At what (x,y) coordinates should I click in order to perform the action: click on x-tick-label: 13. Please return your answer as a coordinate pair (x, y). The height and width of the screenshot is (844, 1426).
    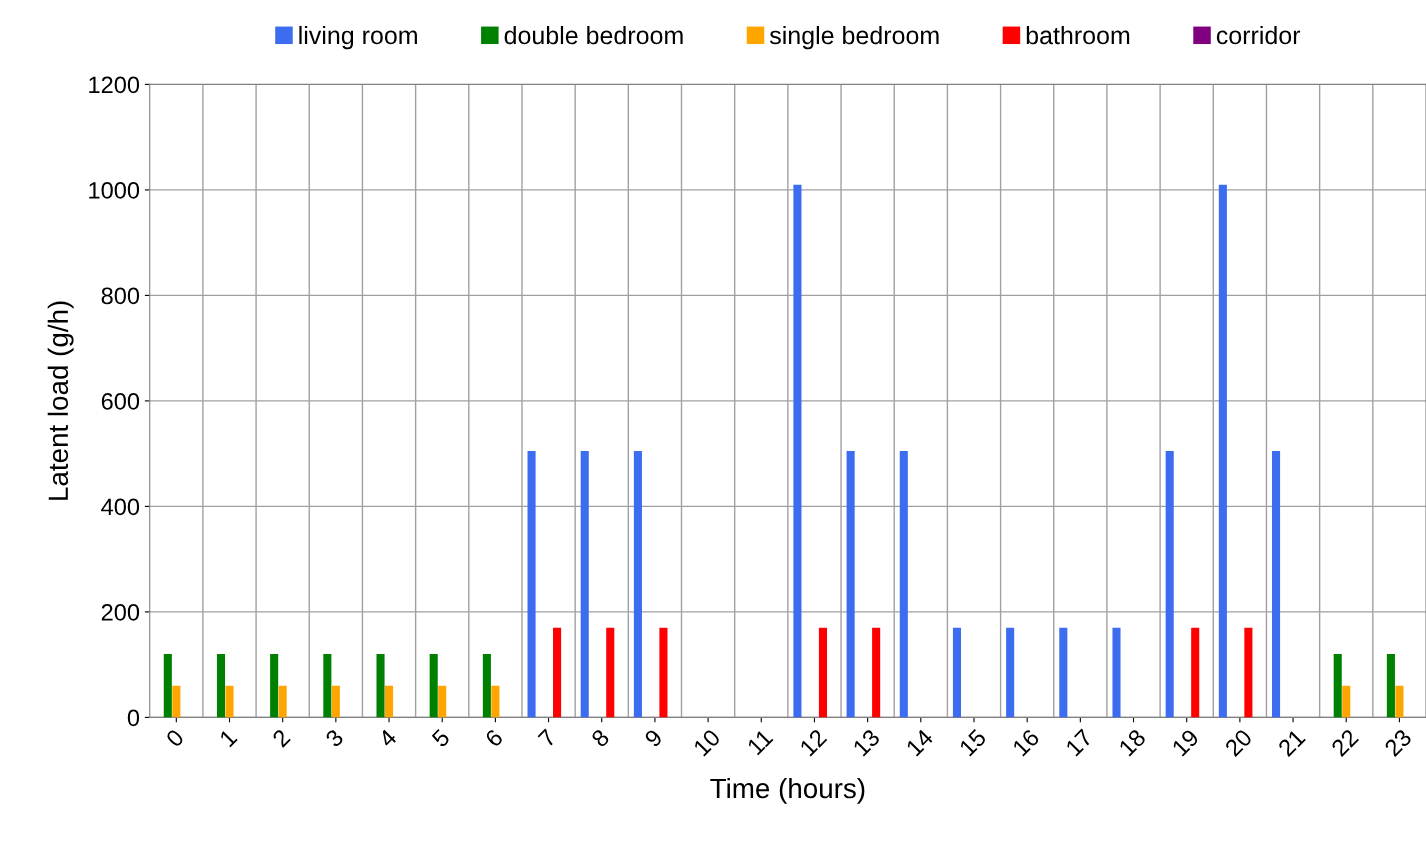
    Looking at the image, I should click on (866, 742).